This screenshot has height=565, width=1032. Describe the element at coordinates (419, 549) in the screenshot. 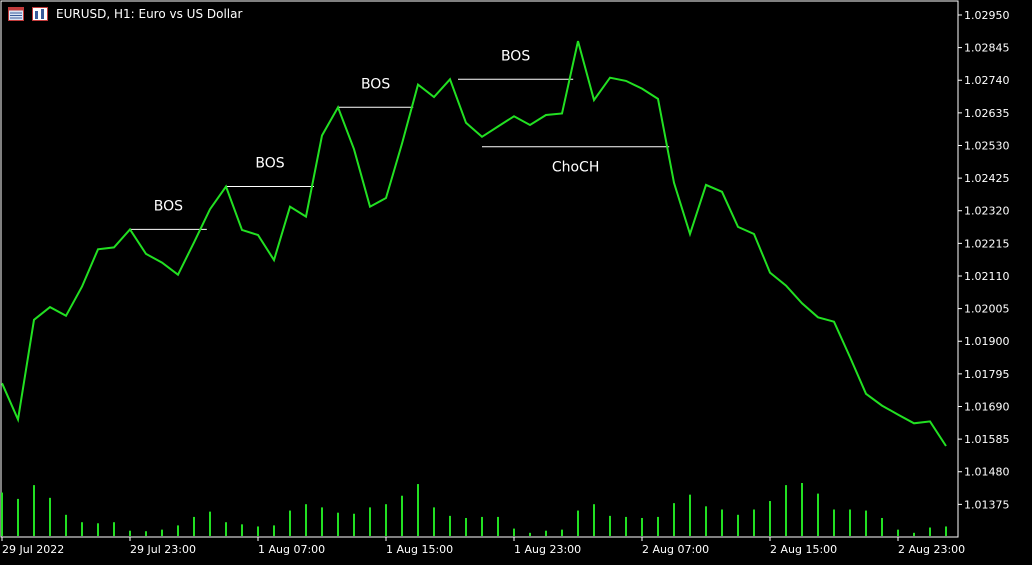

I see `time-tick-label: 1 Aug 15:00` at that location.